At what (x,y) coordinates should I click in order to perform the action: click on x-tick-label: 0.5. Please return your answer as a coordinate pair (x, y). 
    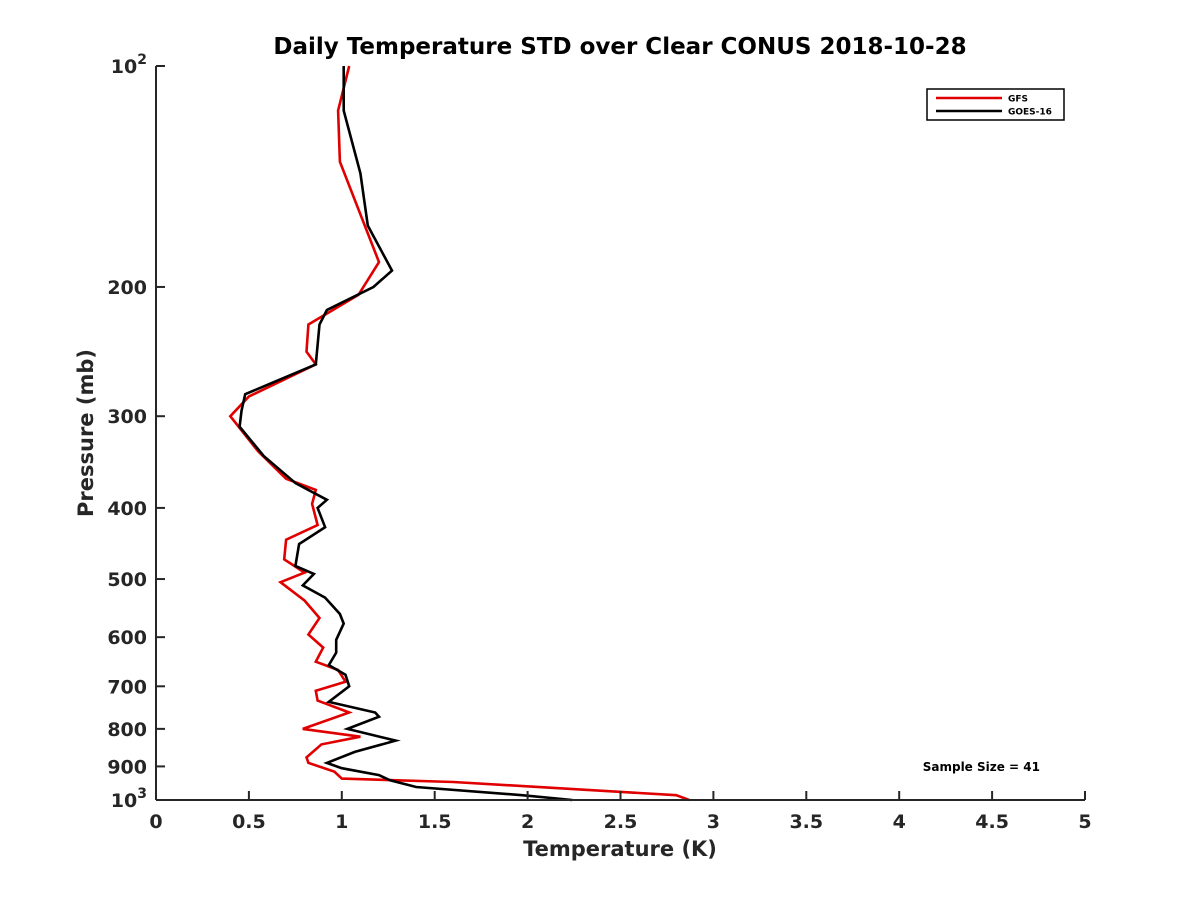
    Looking at the image, I should click on (249, 822).